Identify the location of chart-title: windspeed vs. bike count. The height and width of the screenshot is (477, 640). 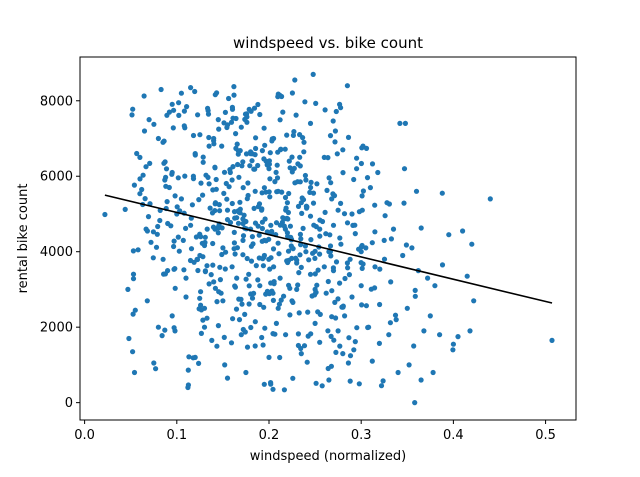
(328, 43).